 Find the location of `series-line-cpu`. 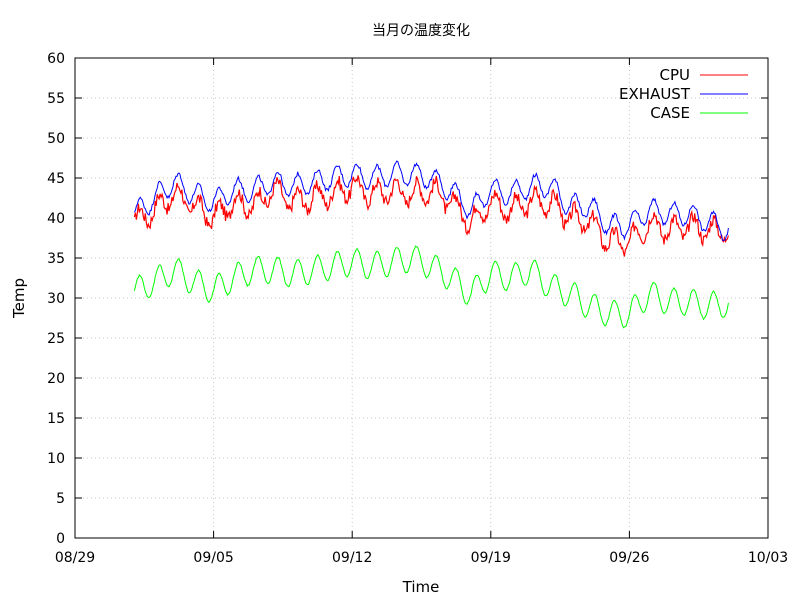

series-line-cpu is located at coordinates (431, 216).